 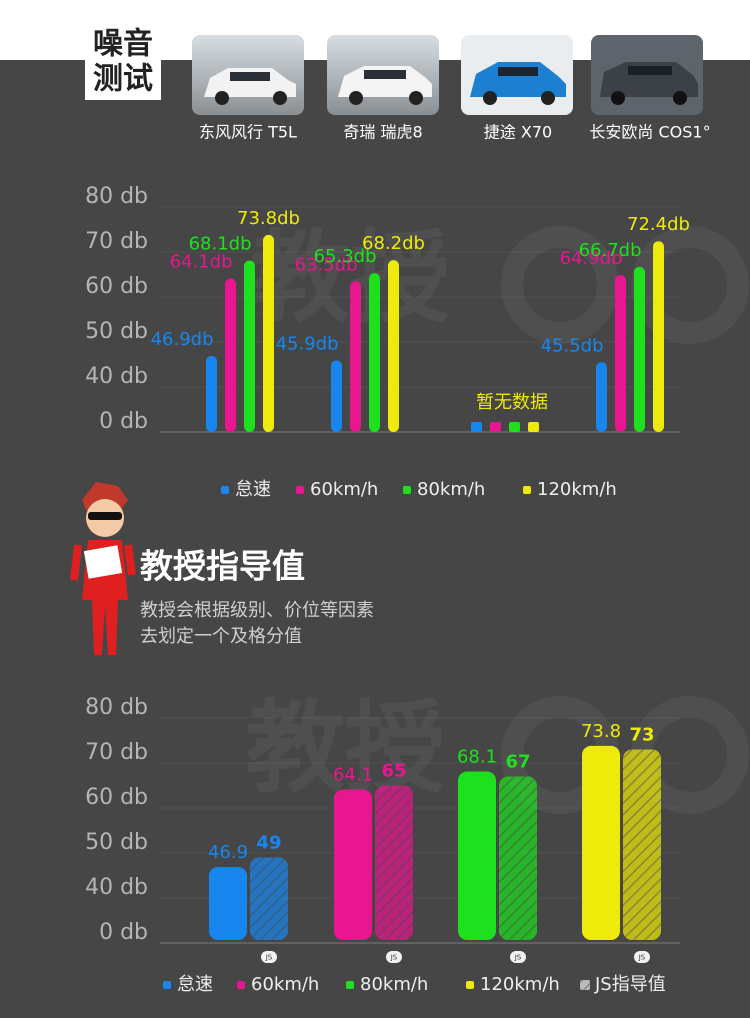 I want to click on data-label: 45.9db, so click(x=307, y=343).